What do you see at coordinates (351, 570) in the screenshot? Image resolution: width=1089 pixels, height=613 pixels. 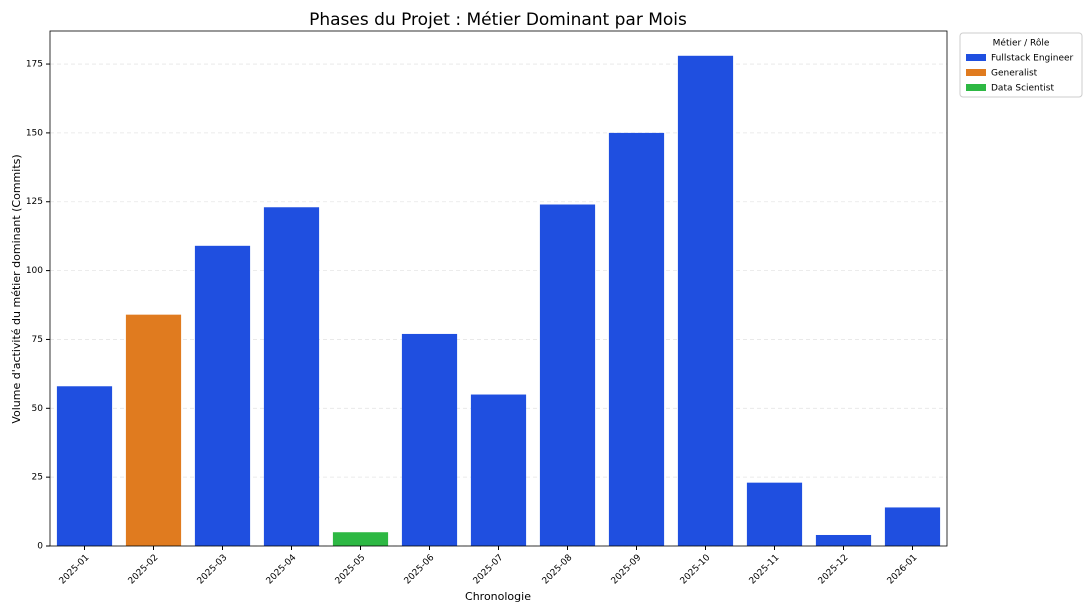 I see `x-tick-label: 2025-05` at bounding box center [351, 570].